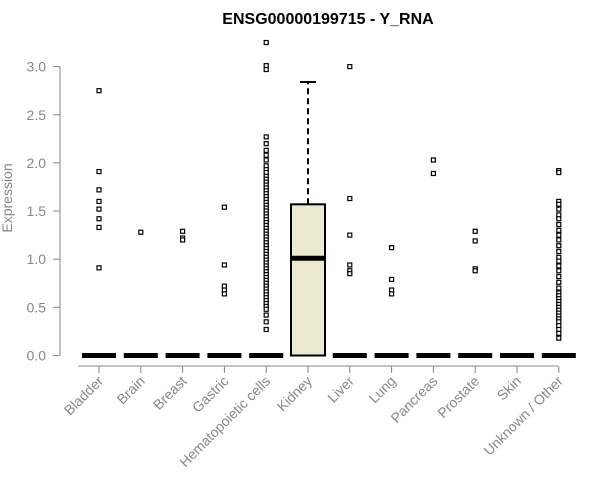 The image size is (600, 500). What do you see at coordinates (37, 356) in the screenshot?
I see `y-tick-label: 0.0` at bounding box center [37, 356].